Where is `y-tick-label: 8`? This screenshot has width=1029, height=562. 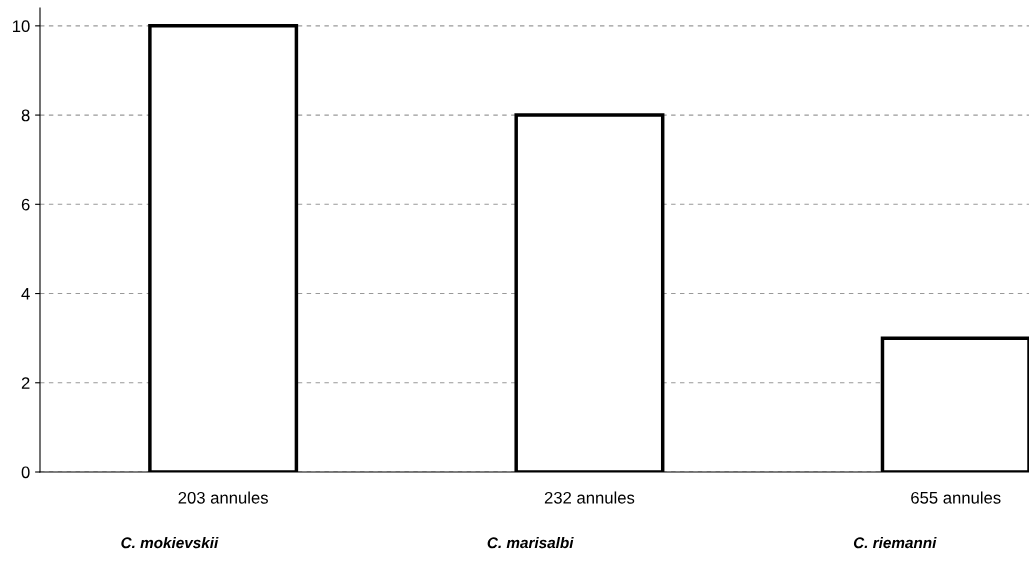 y-tick-label: 8 is located at coordinates (25, 115).